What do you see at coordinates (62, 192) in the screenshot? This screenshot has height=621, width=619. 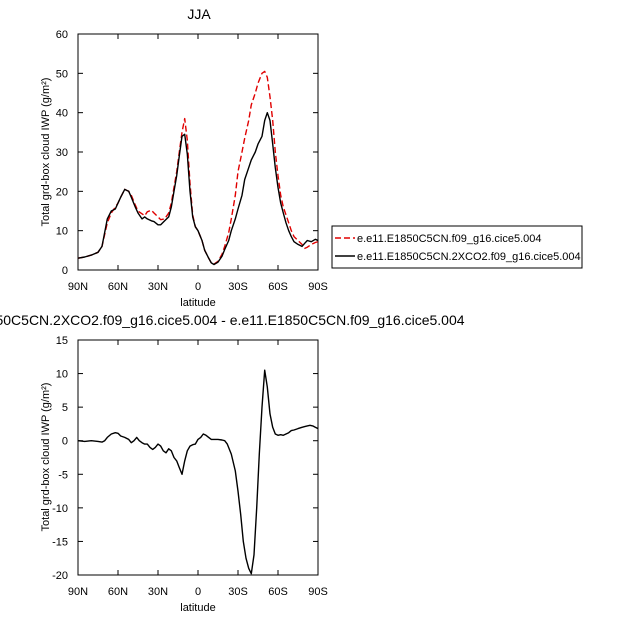 I see `panel1-y-tick-label: 20` at bounding box center [62, 192].